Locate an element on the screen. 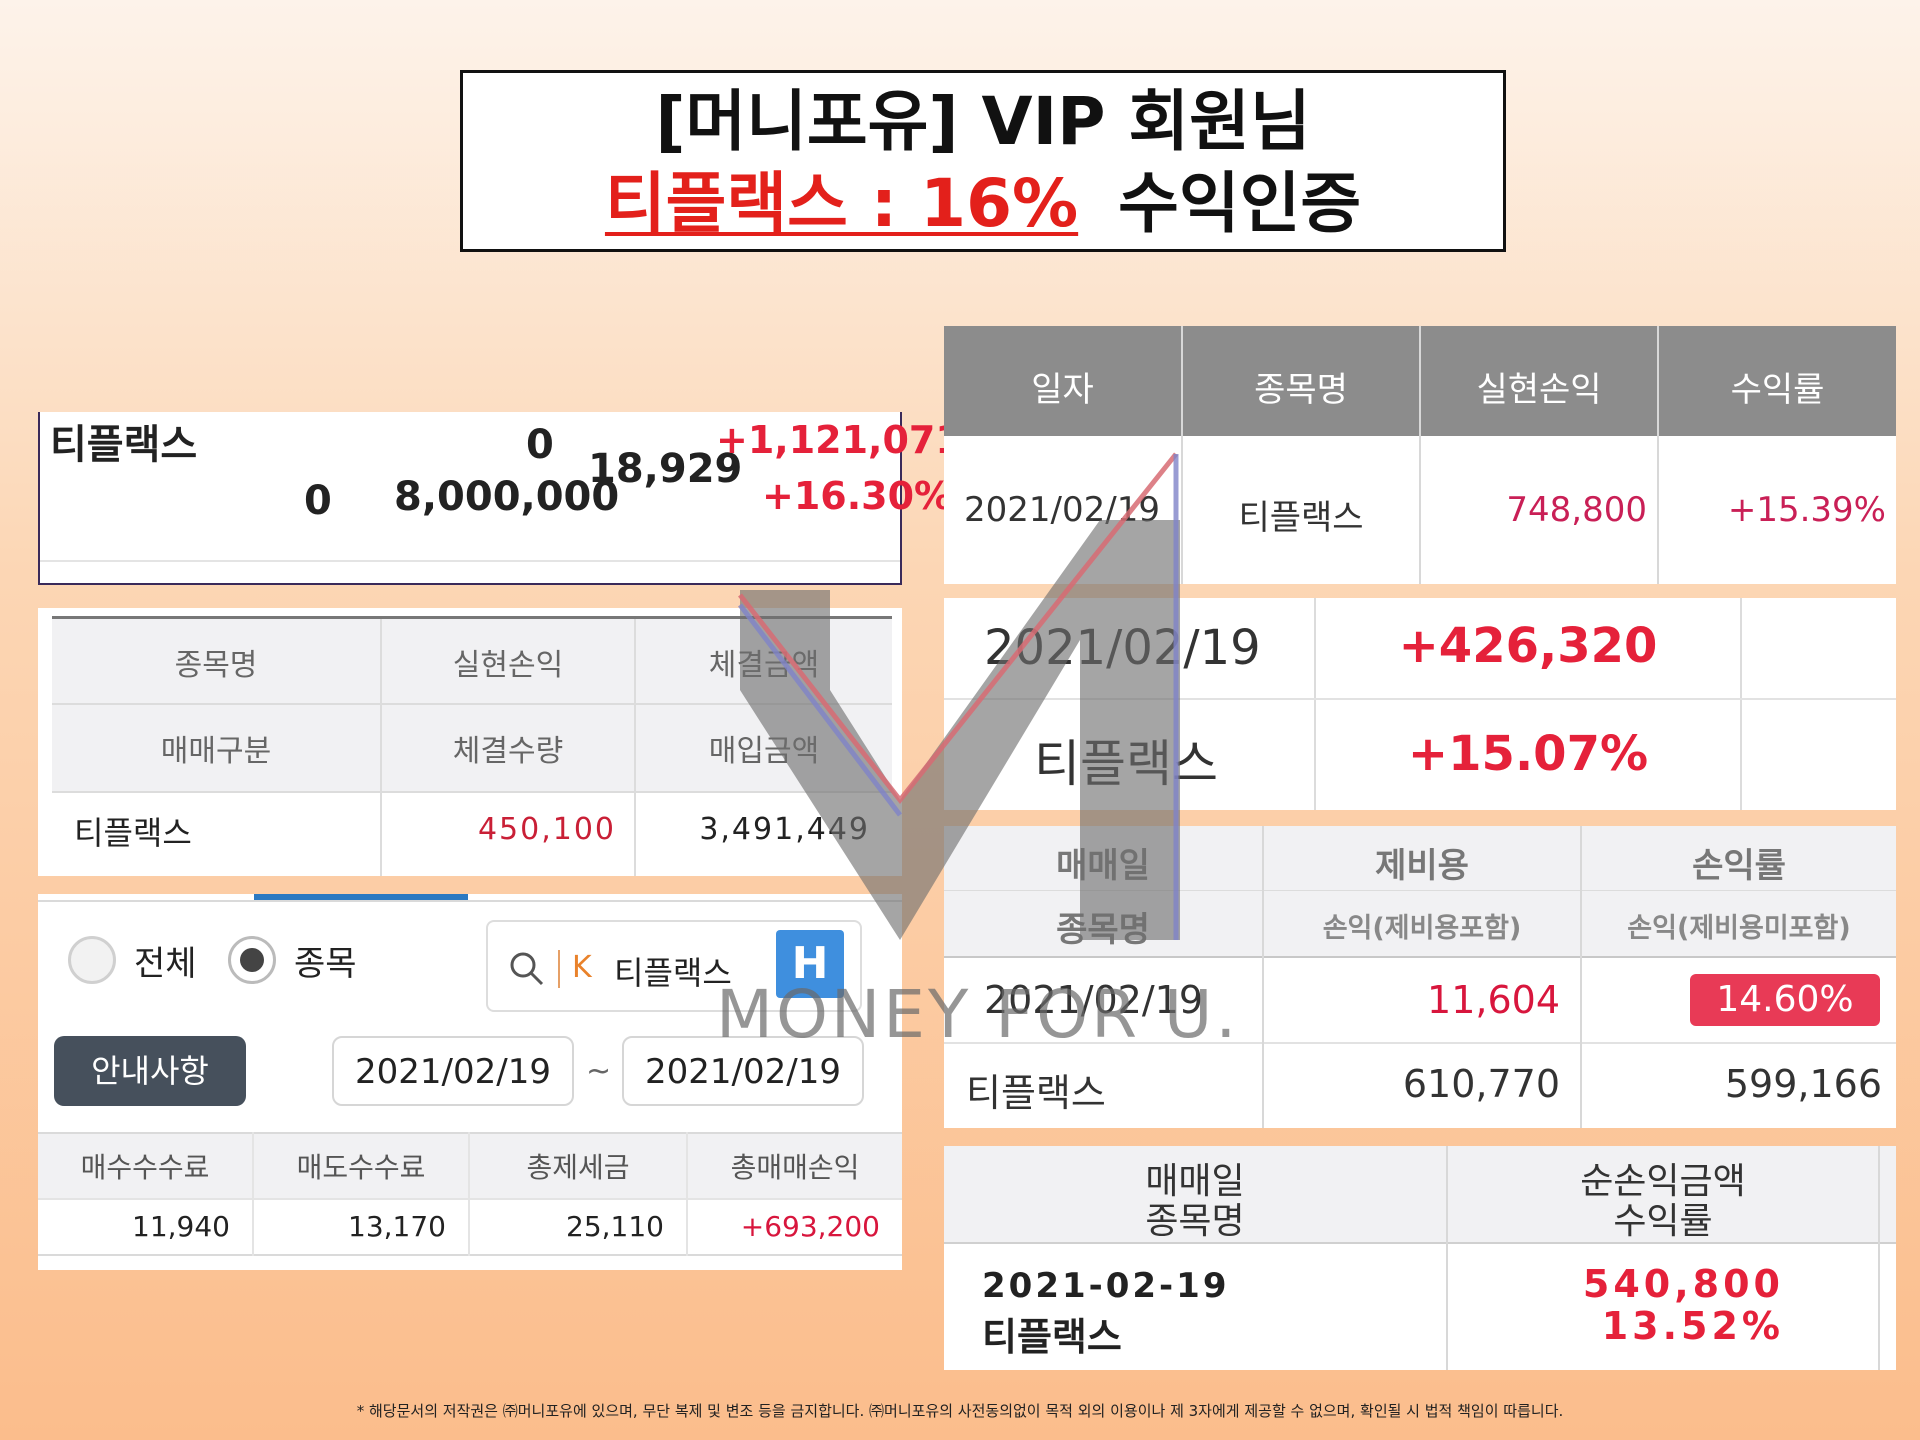  row-pnl-rate: 14.60% is located at coordinates (1785, 999).